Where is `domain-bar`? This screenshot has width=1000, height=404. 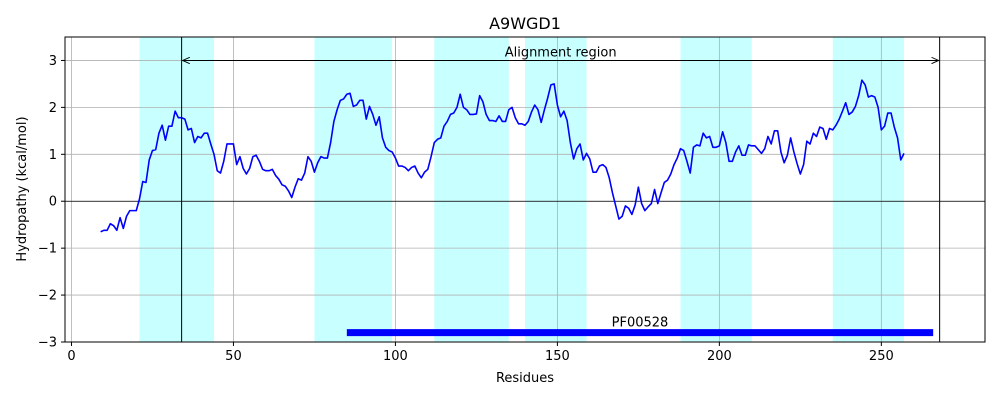 domain-bar is located at coordinates (640, 333).